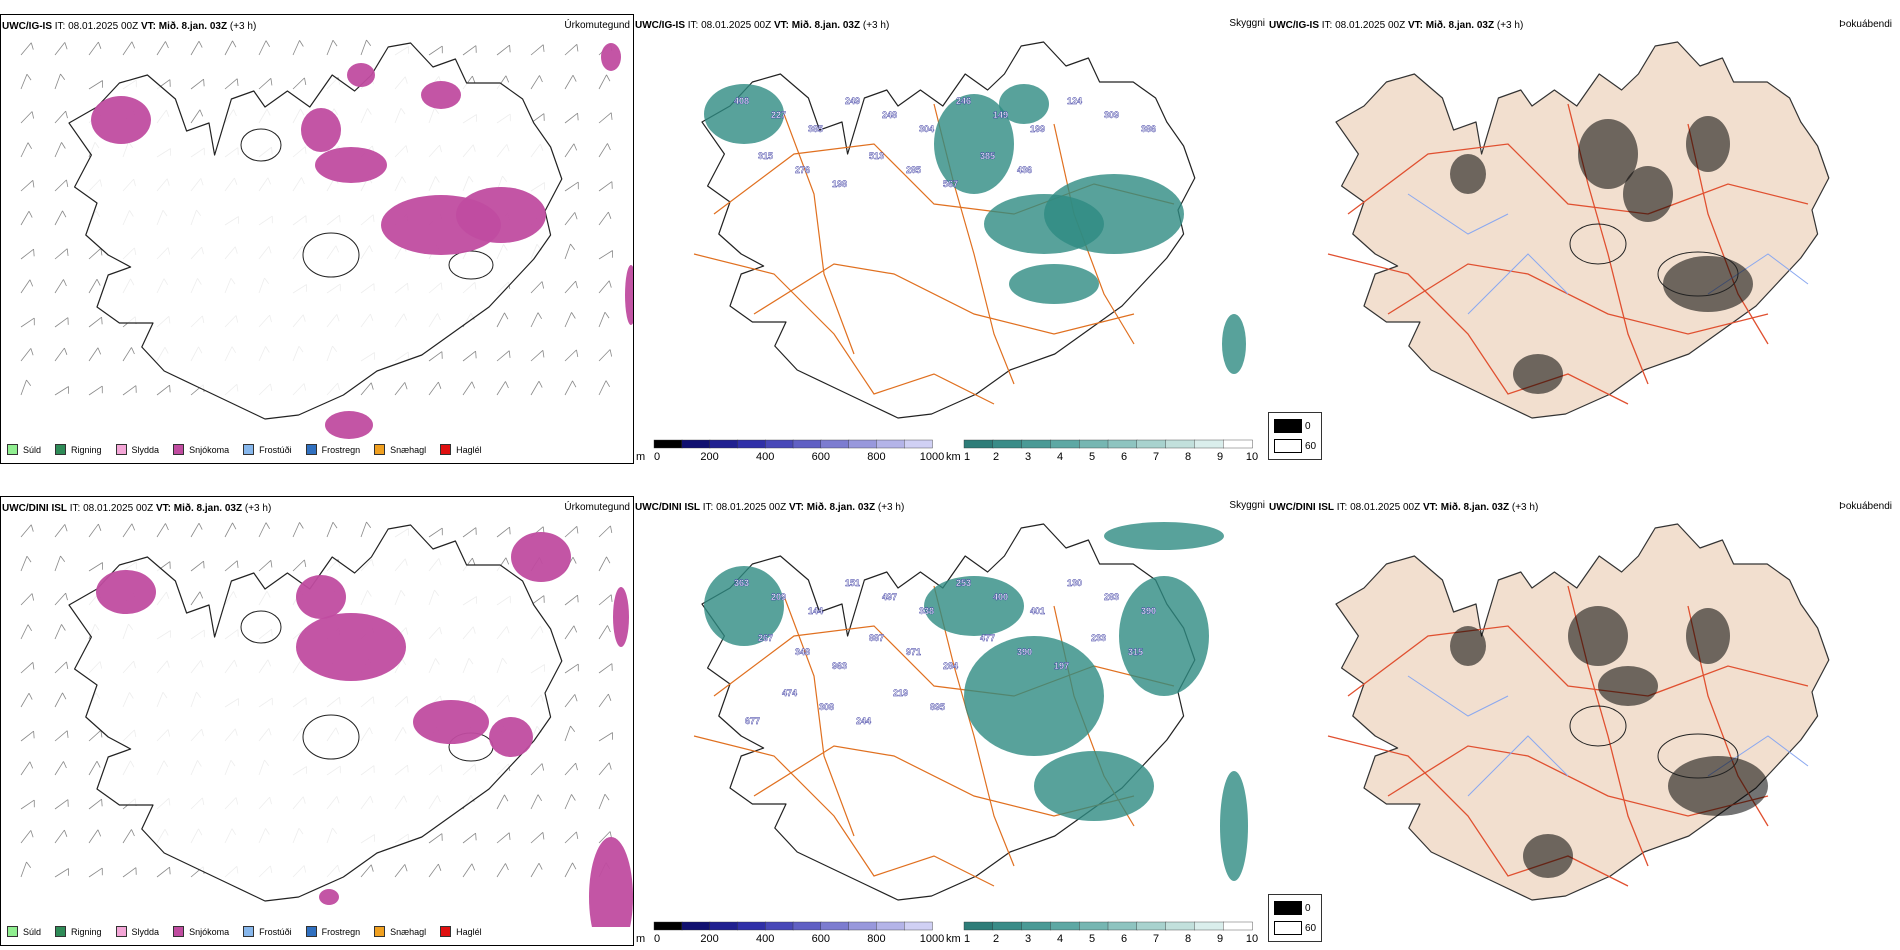  I want to click on colorbar-tick: 5, so click(1092, 939).